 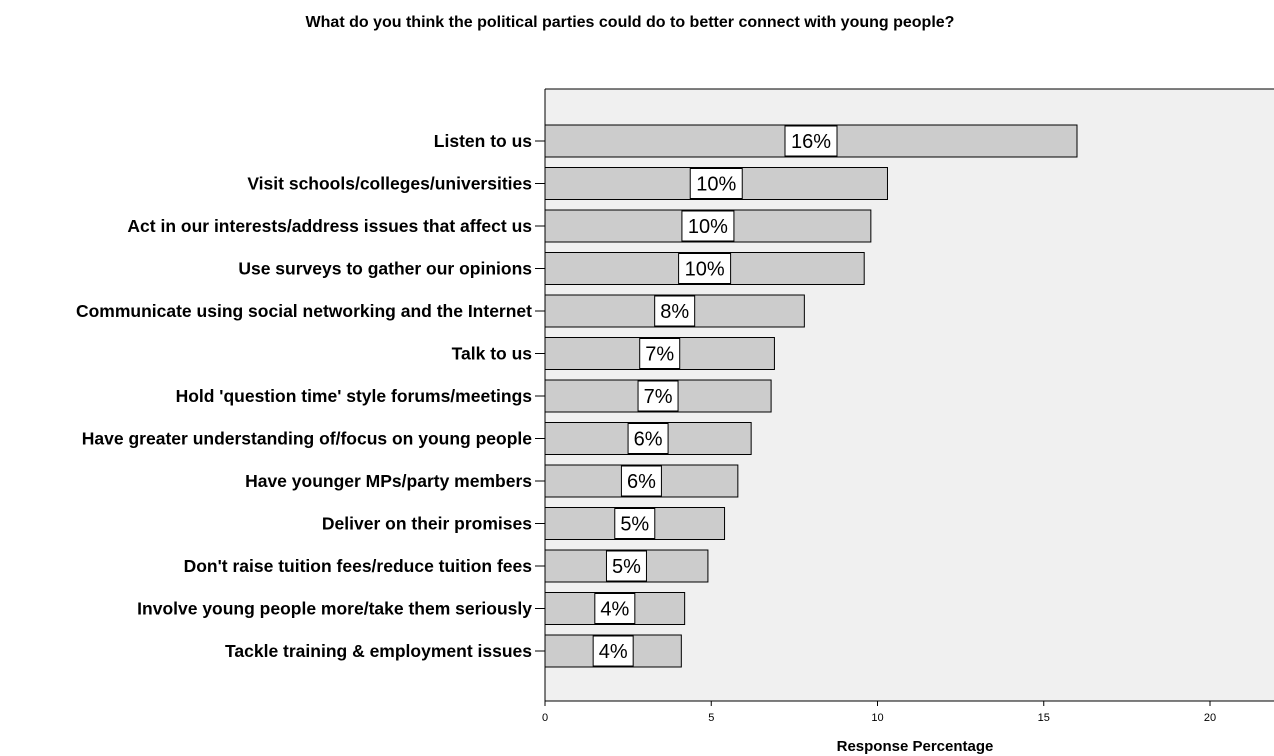 What do you see at coordinates (711, 718) in the screenshot?
I see `x-tick-label: 5` at bounding box center [711, 718].